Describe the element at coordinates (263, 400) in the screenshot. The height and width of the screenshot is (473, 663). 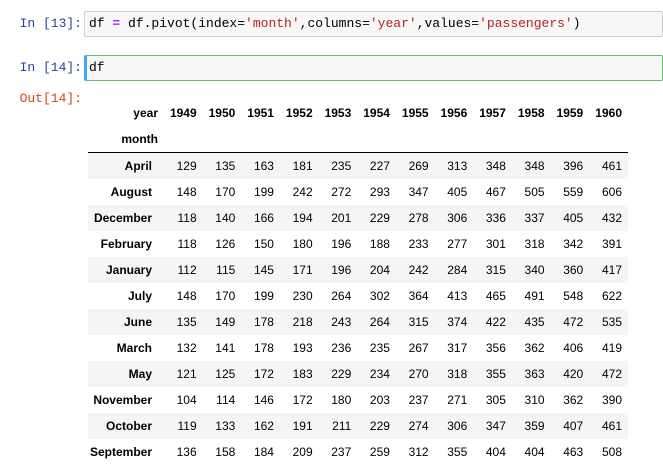
I see `table-cell: 146` at that location.